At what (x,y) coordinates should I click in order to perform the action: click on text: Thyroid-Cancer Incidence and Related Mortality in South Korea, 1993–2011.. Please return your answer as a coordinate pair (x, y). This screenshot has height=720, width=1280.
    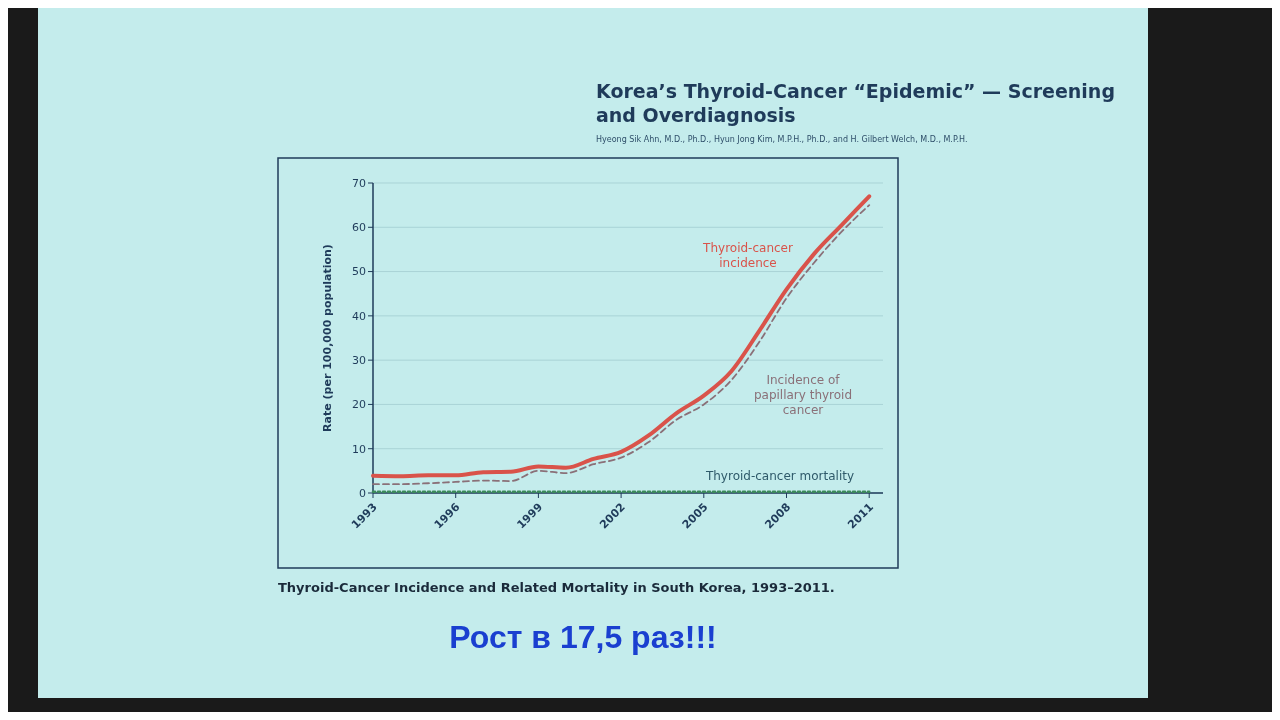
    Looking at the image, I should click on (556, 587).